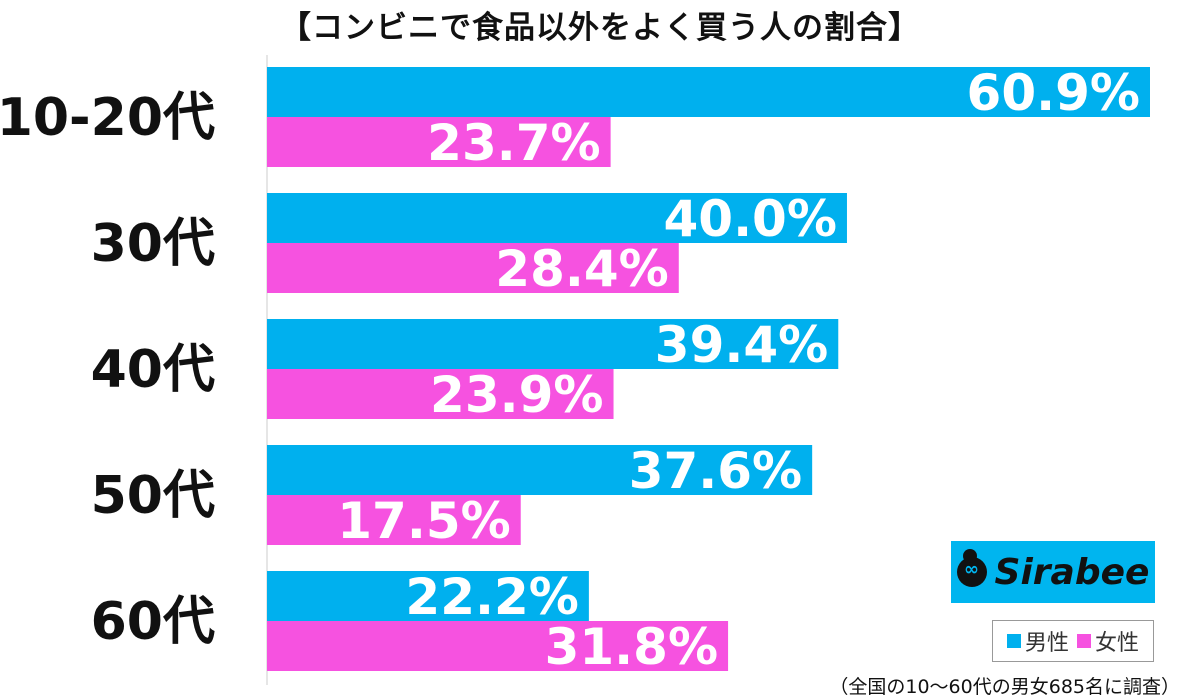 This screenshot has width=1200, height=699. I want to click on legend: 男性 女性, so click(1073, 641).